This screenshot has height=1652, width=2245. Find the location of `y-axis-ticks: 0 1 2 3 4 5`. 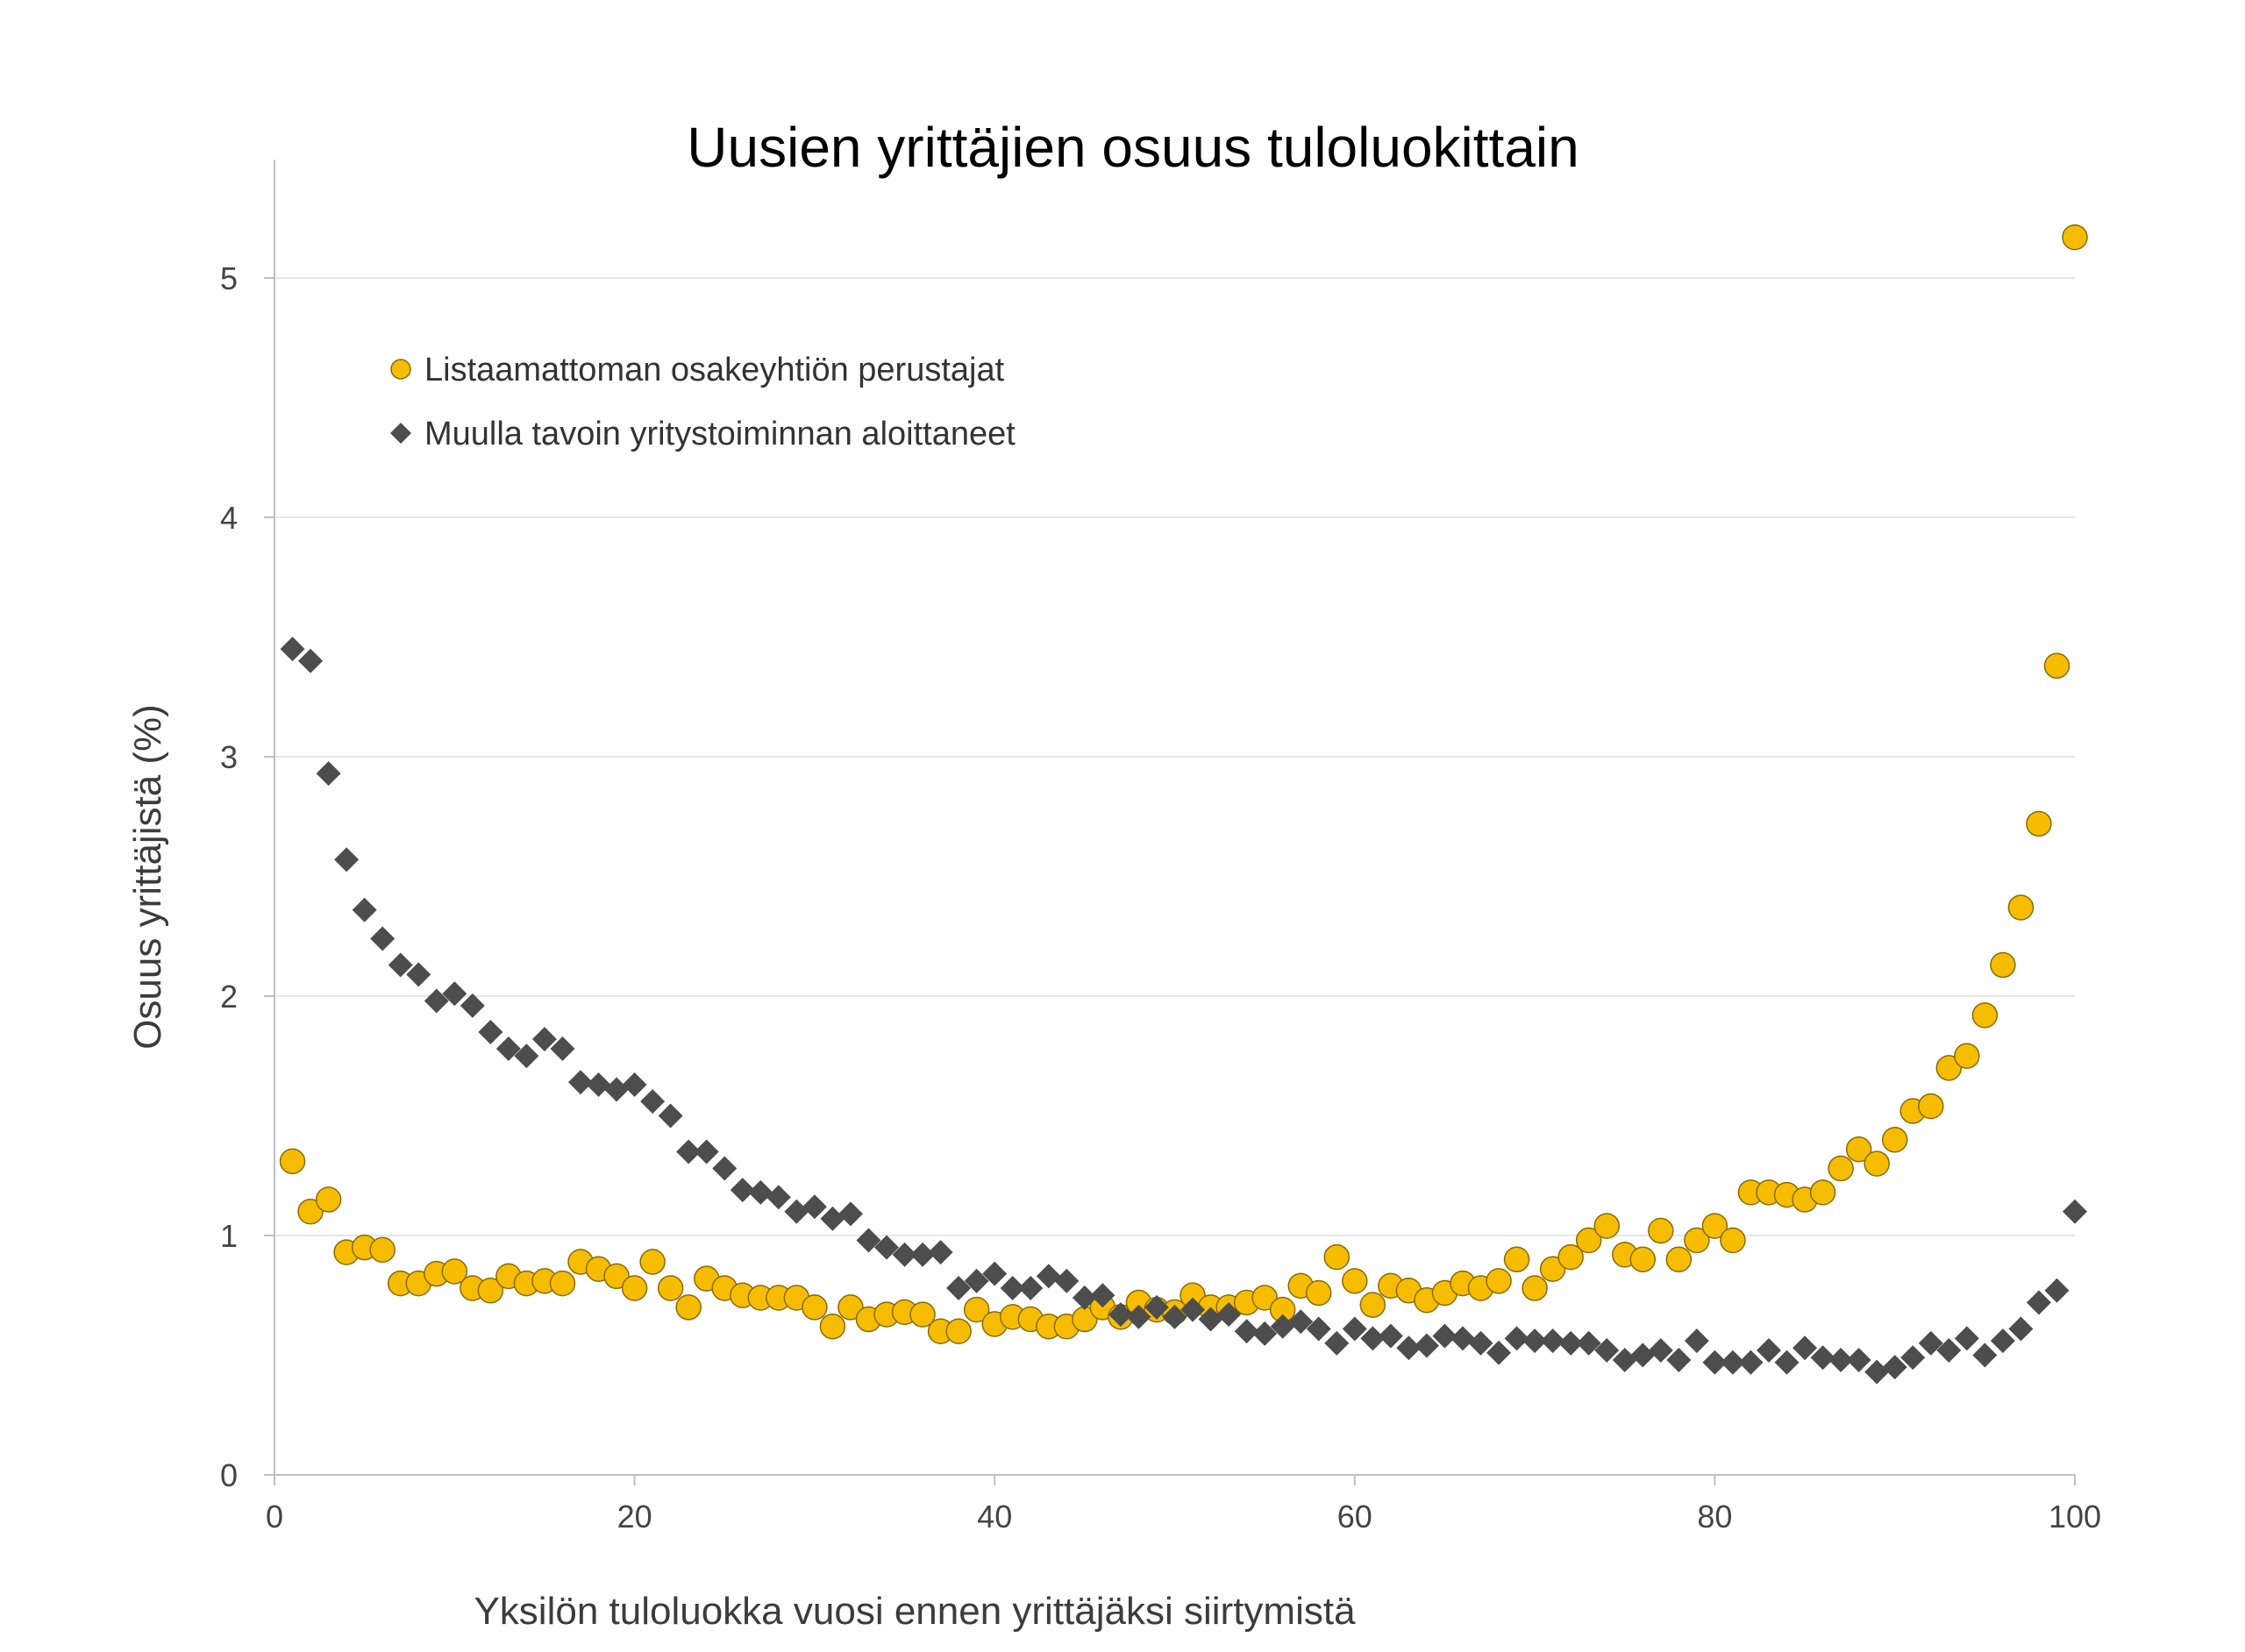

y-axis-ticks: 0 1 2 3 4 5 is located at coordinates (247, 876).